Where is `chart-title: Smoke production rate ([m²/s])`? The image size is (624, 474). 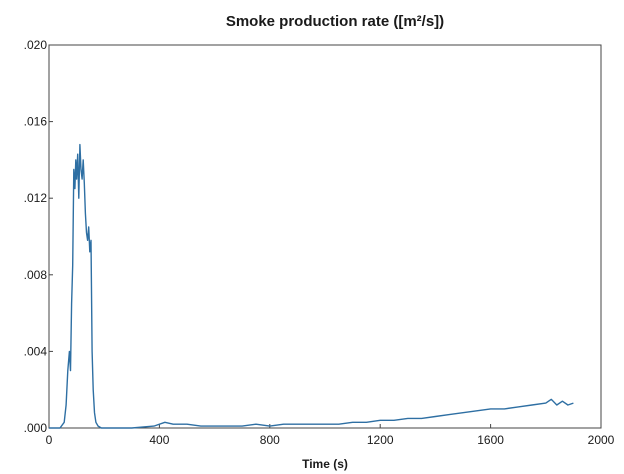 chart-title: Smoke production rate ([m²/s]) is located at coordinates (335, 21).